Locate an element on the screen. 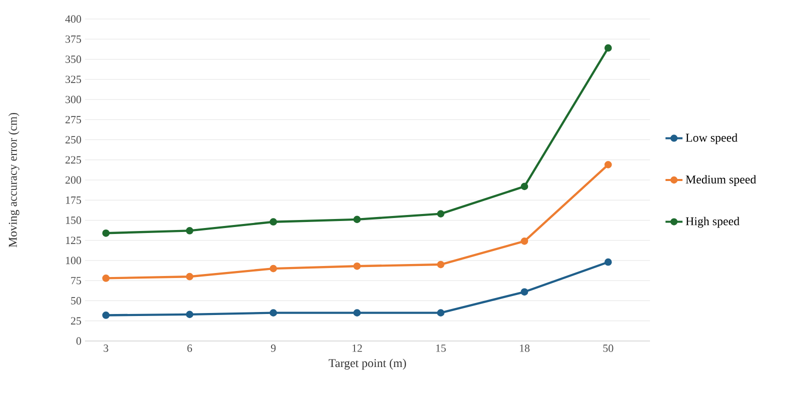 This screenshot has height=401, width=797. y-tick-label: 350 is located at coordinates (74, 59).